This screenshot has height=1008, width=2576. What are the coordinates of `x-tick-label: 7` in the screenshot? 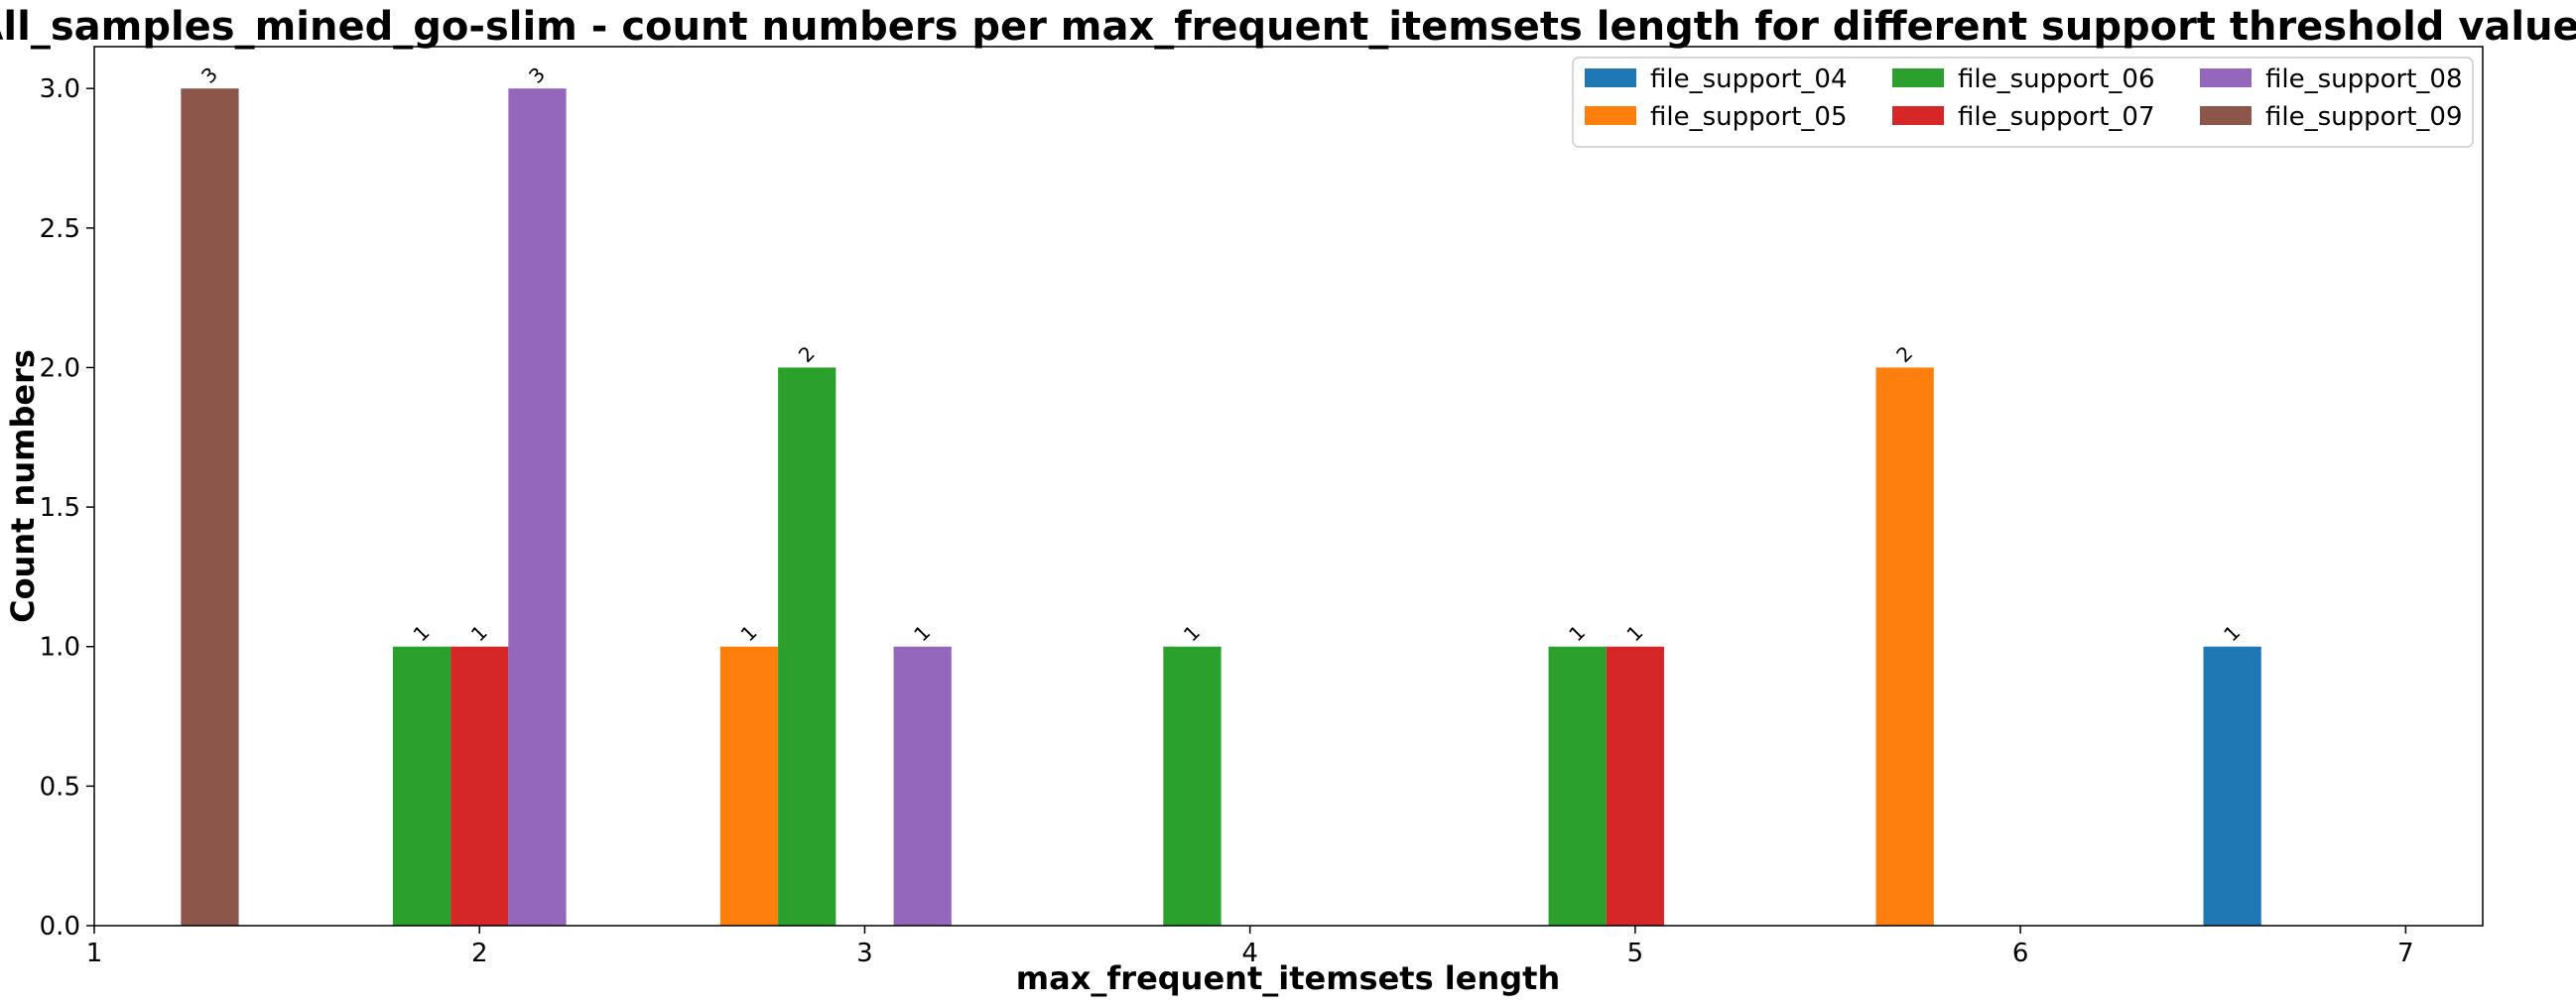 It's located at (2406, 953).